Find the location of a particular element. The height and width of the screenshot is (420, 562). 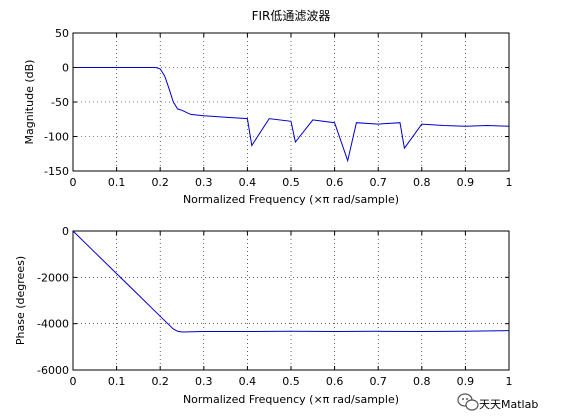

y-axis-label: Phase (degrees) is located at coordinates (20, 300).